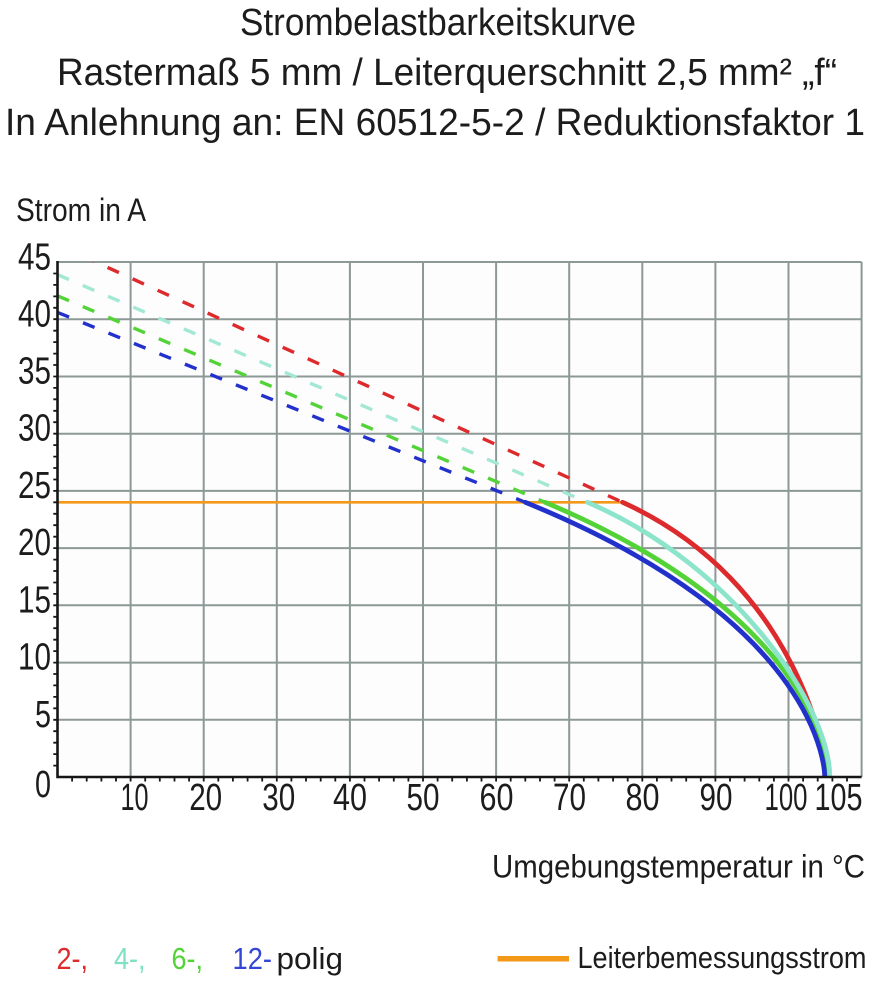 The width and height of the screenshot is (894, 1005). Describe the element at coordinates (678, 867) in the screenshot. I see `svg-text: Umgebungstemperatur in °C` at that location.